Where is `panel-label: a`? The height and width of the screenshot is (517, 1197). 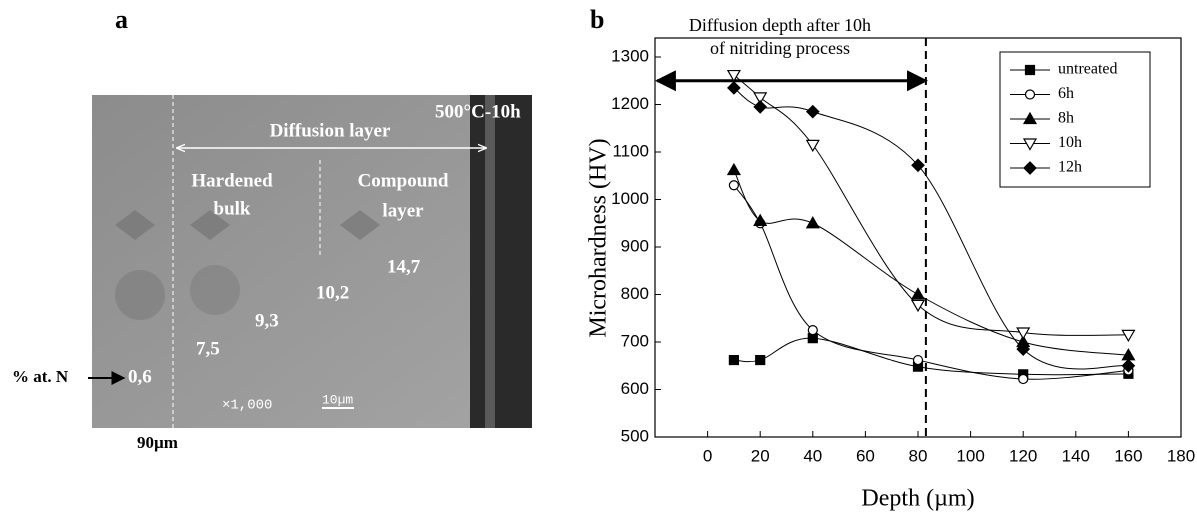
panel-label: a is located at coordinates (121, 19).